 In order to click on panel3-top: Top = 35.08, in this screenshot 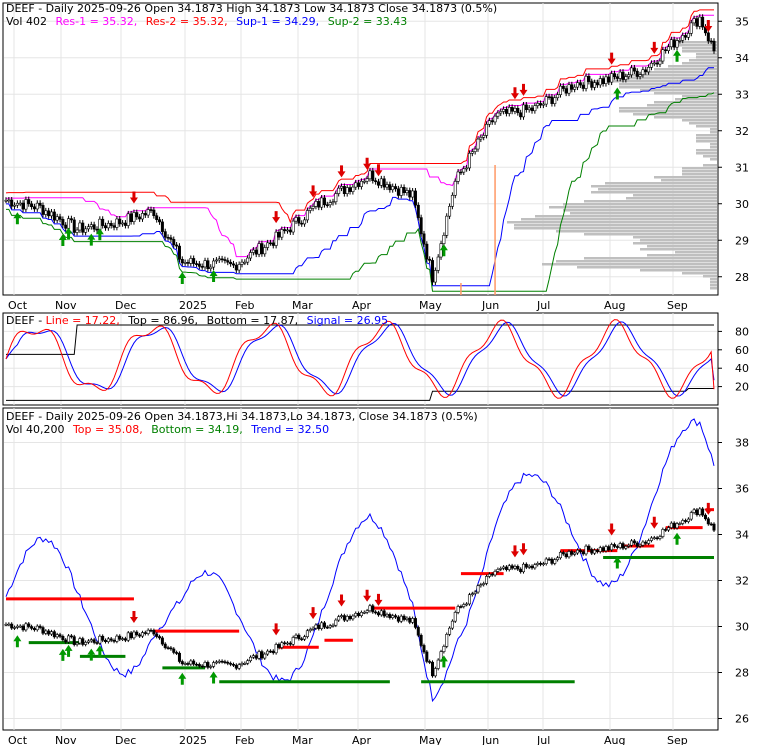, I will do `click(107, 429)`.